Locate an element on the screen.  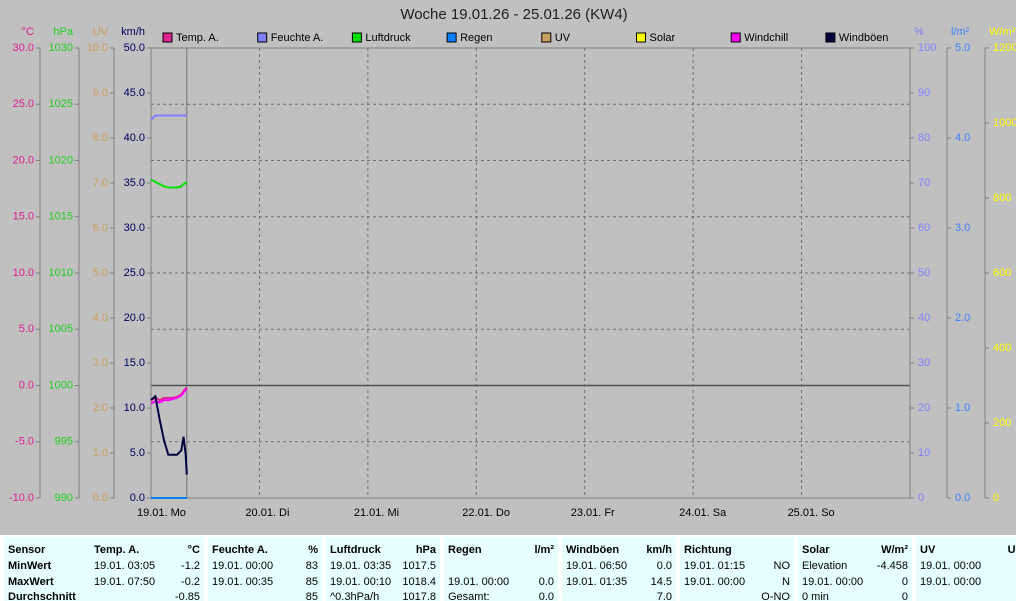
cell-value: 0 is located at coordinates (905, 582).